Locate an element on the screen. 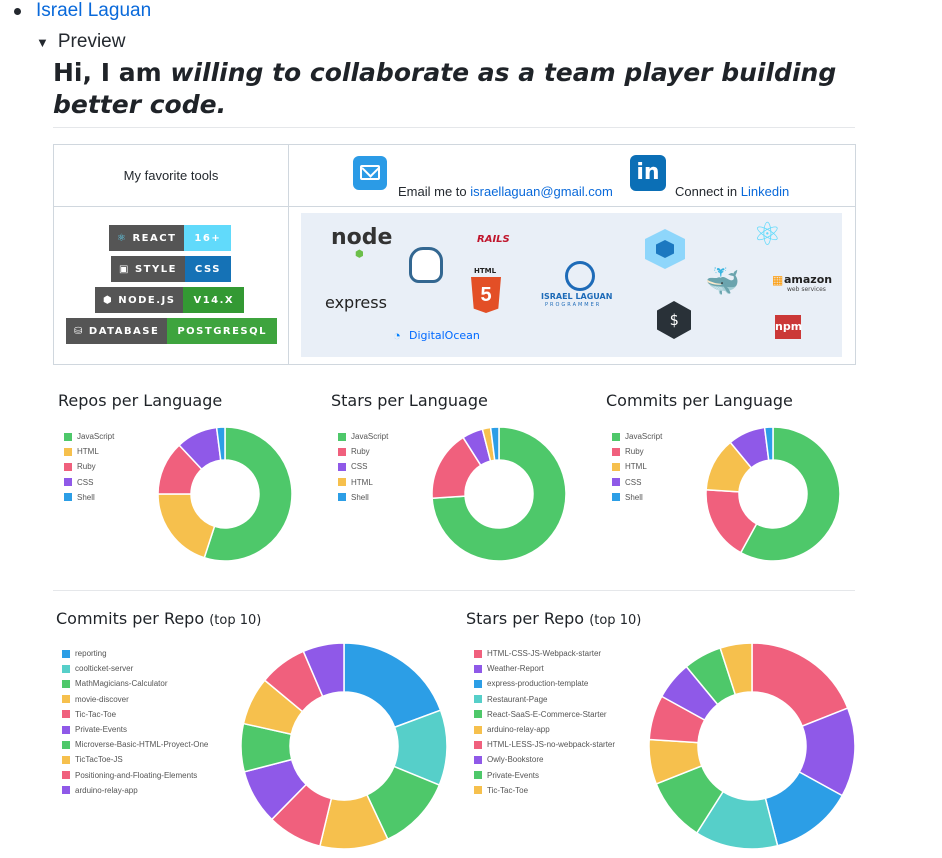 The height and width of the screenshot is (858, 942). chart-title-text: Commits per Repo is located at coordinates (130, 618).